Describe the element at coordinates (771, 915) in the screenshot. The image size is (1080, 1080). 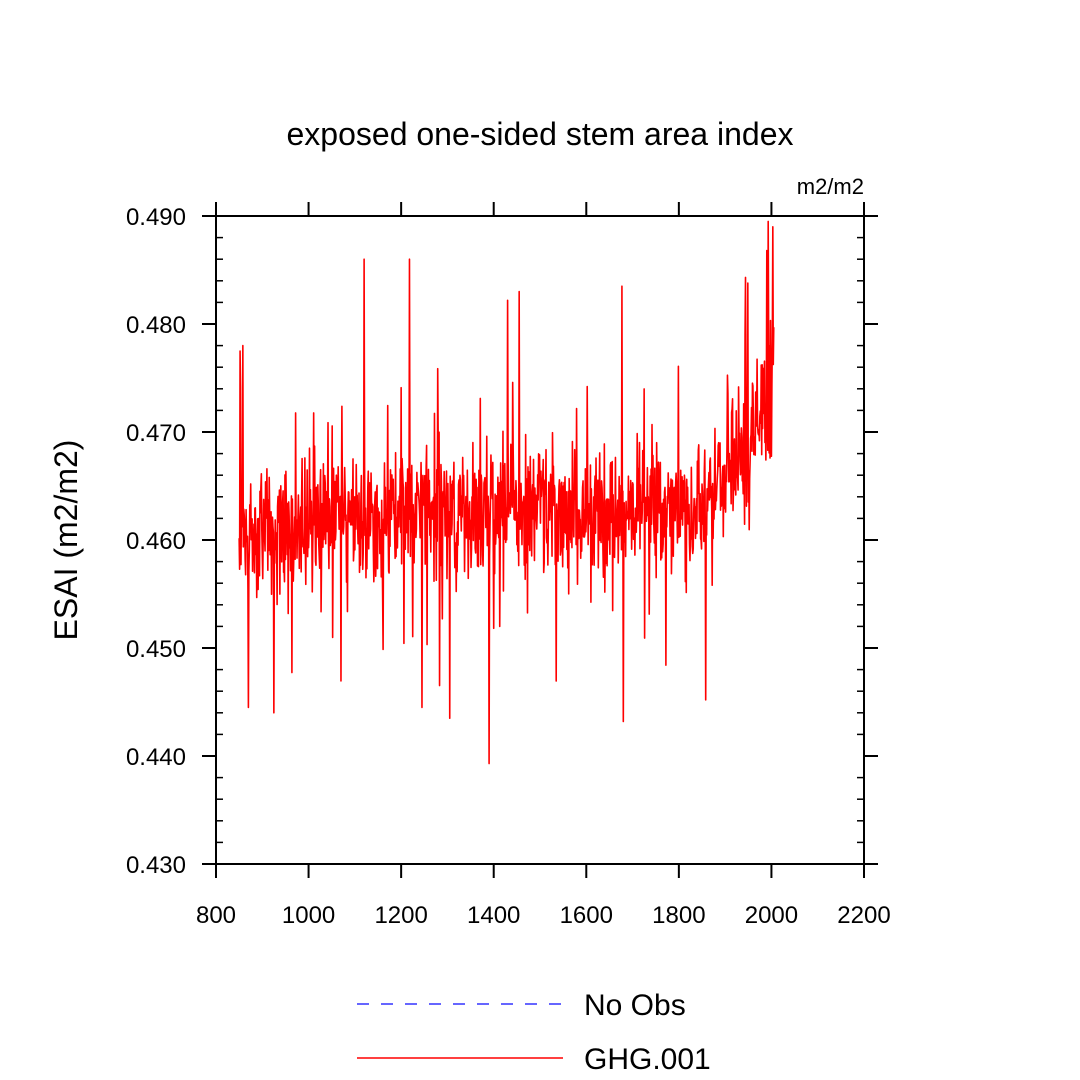
I see `x-tick-label: 2000` at that location.